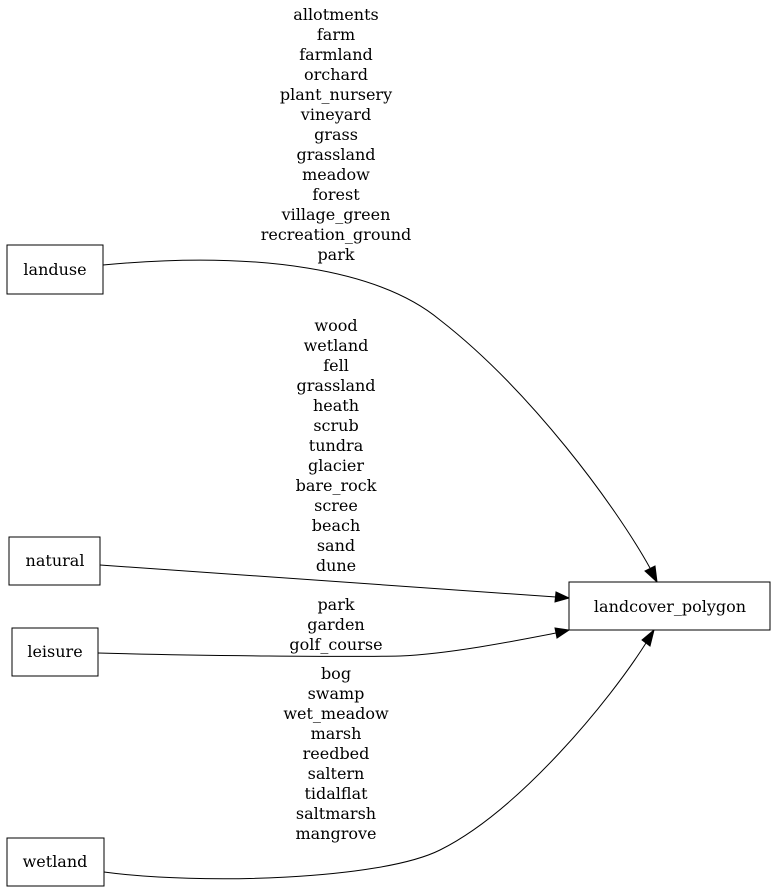 The width and height of the screenshot is (776, 892). I want to click on edge-label-line: wetland, so click(336, 345).